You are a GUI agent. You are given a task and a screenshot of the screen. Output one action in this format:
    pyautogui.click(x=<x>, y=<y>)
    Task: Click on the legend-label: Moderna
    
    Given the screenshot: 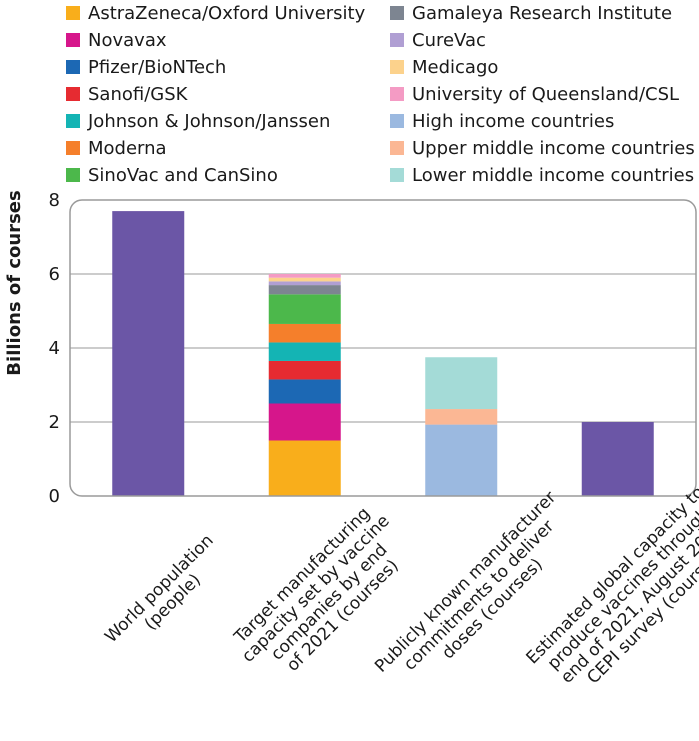 What is the action you would take?
    pyautogui.click(x=127, y=148)
    